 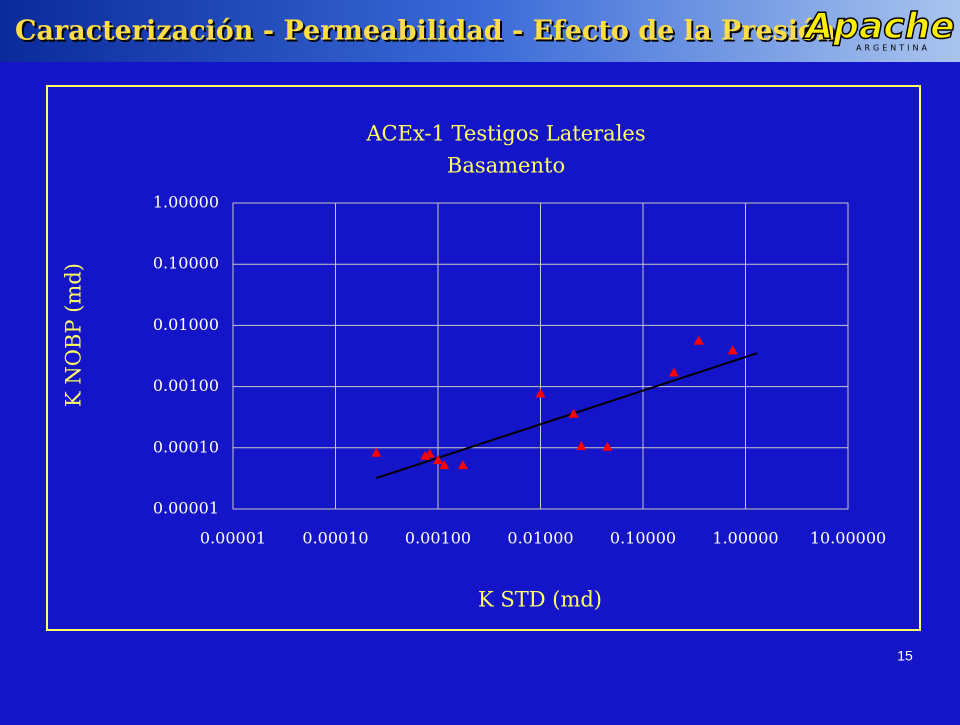 I want to click on y-tick-label: 0.00010, so click(x=186, y=446).